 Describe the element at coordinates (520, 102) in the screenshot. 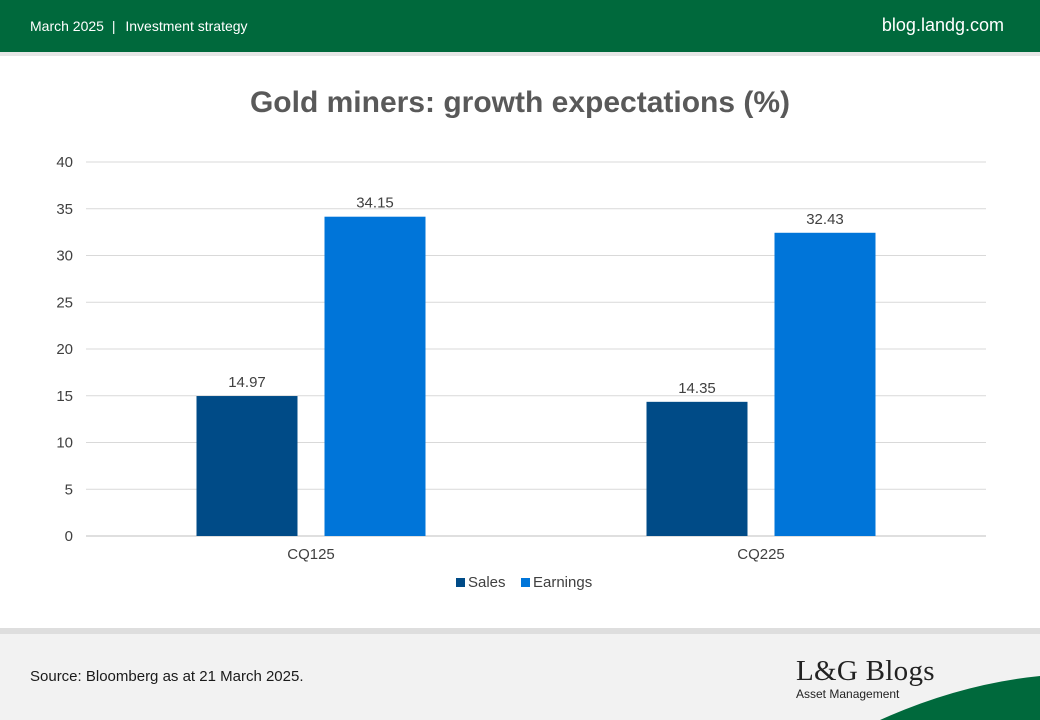

I see `chart-title: Gold miners: growth expectations (%)` at that location.